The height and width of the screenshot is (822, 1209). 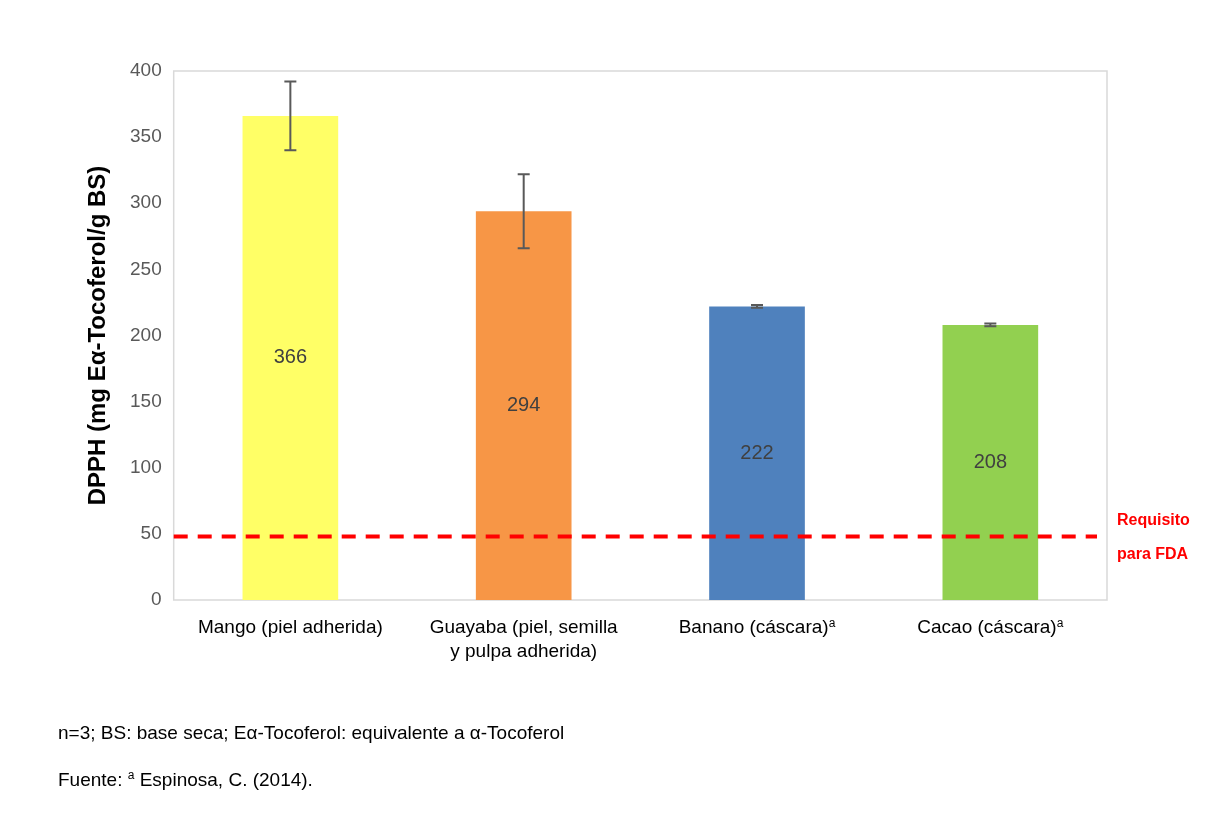 What do you see at coordinates (524, 638) in the screenshot?
I see `x-tick-label: Guayaba (piel, semilla y pulpa adherida)` at bounding box center [524, 638].